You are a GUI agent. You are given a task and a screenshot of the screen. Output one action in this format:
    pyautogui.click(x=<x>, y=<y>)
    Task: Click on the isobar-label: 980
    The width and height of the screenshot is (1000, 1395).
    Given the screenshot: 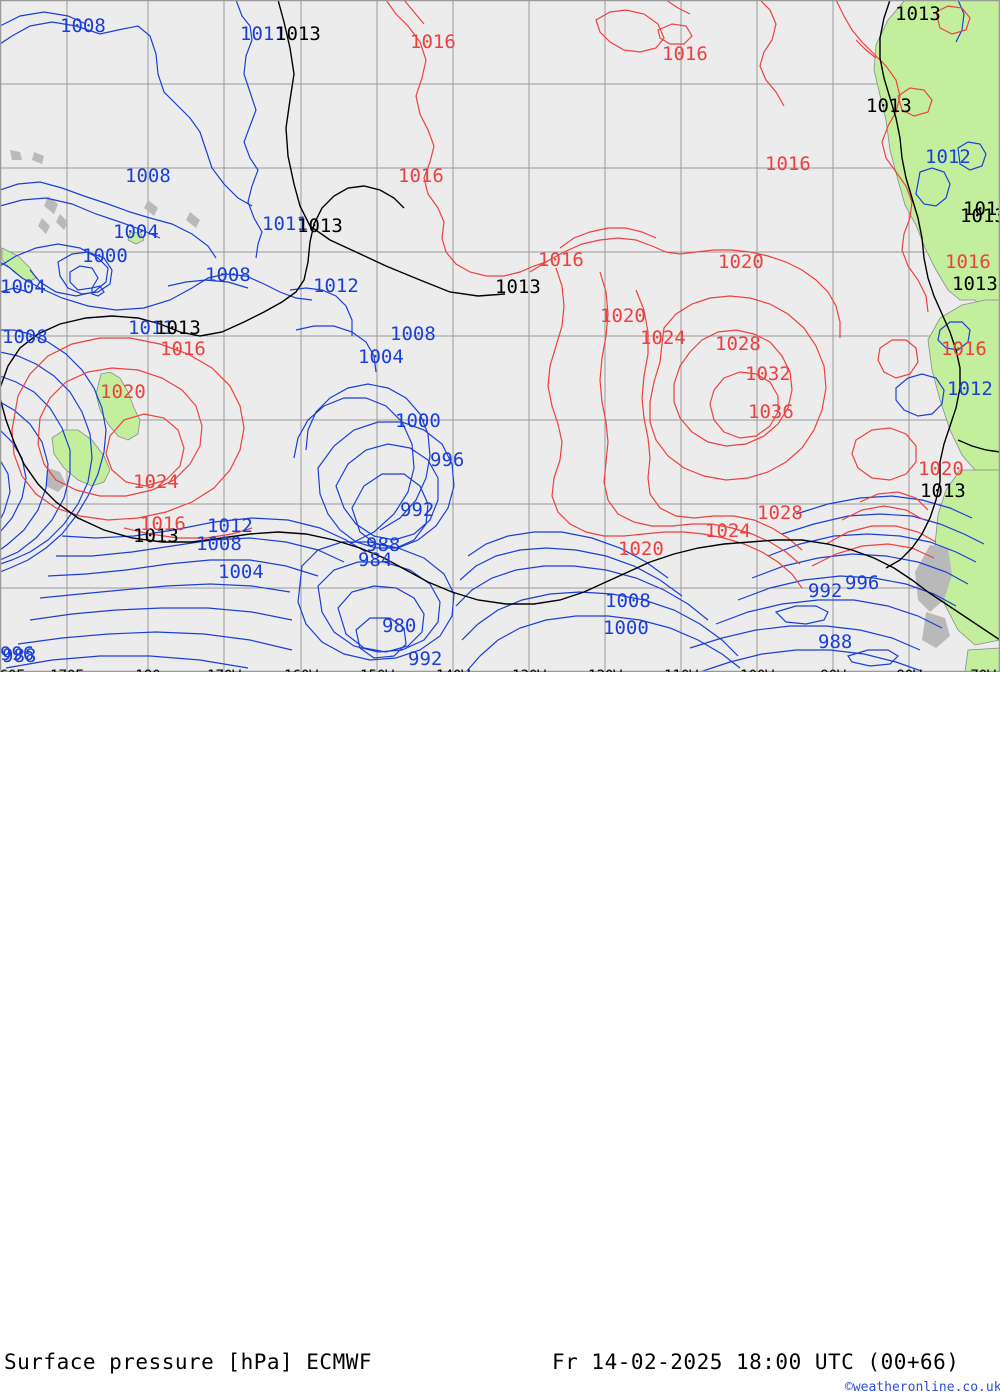 What is the action you would take?
    pyautogui.click(x=399, y=626)
    